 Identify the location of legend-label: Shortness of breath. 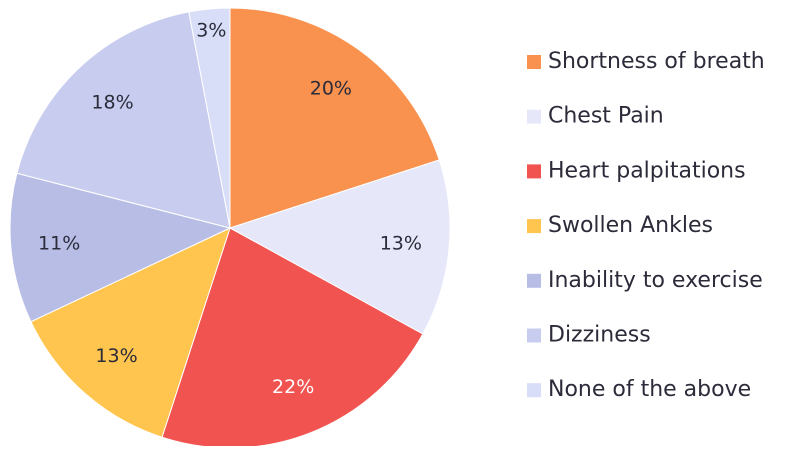
(656, 61).